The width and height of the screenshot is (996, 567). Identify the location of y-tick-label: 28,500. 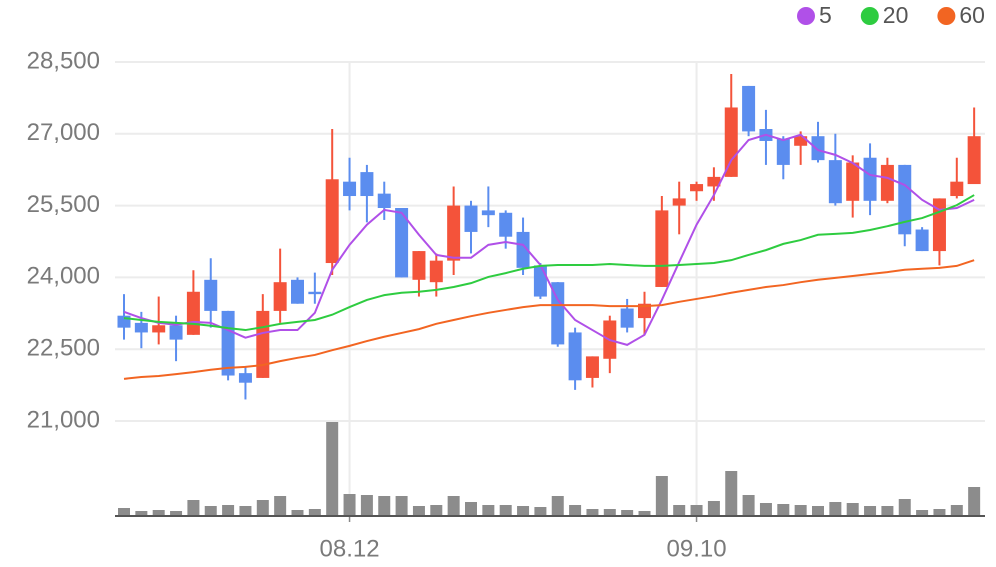
(63, 60).